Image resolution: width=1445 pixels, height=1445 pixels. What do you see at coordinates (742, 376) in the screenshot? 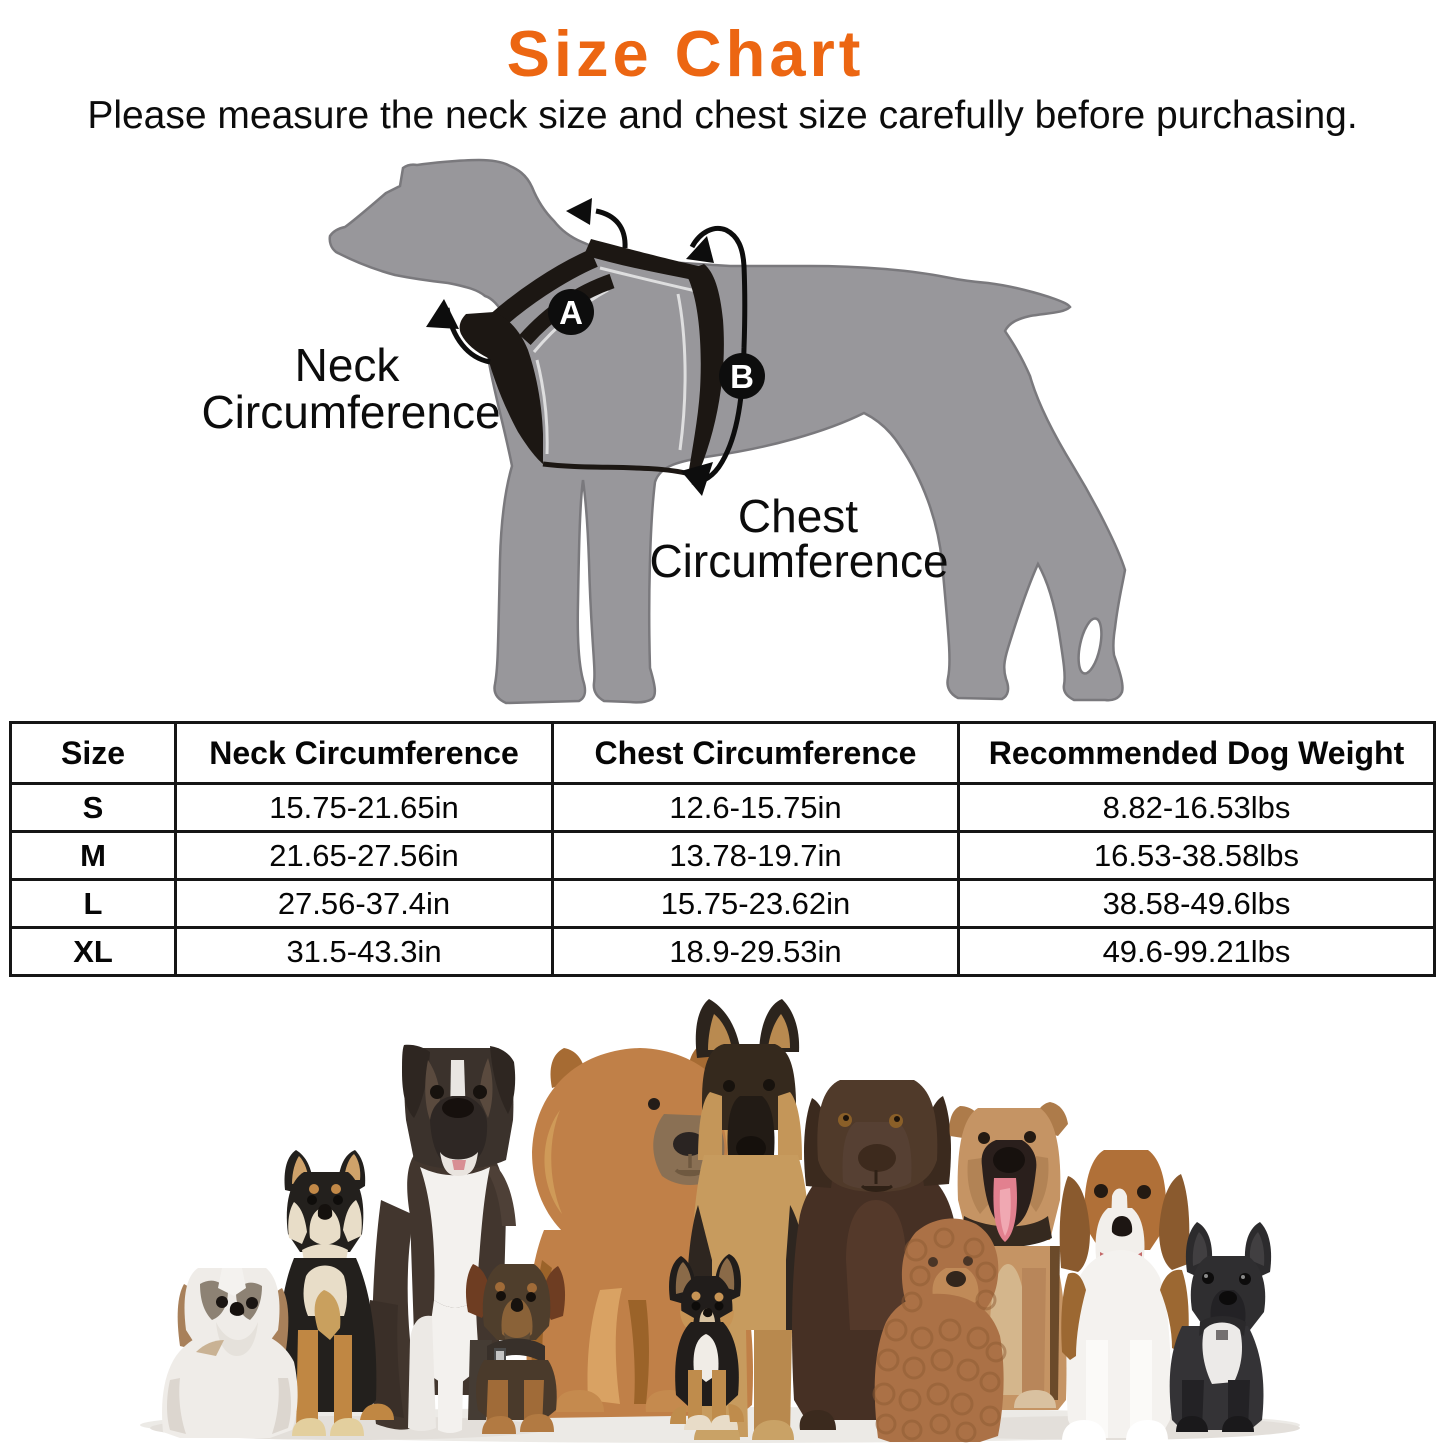
I see `svg-text: B` at bounding box center [742, 376].